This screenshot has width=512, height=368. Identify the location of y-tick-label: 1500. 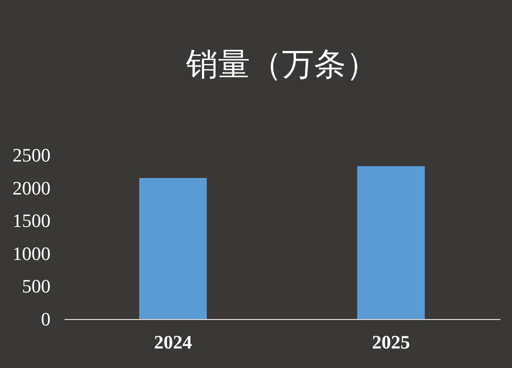
(31, 221).